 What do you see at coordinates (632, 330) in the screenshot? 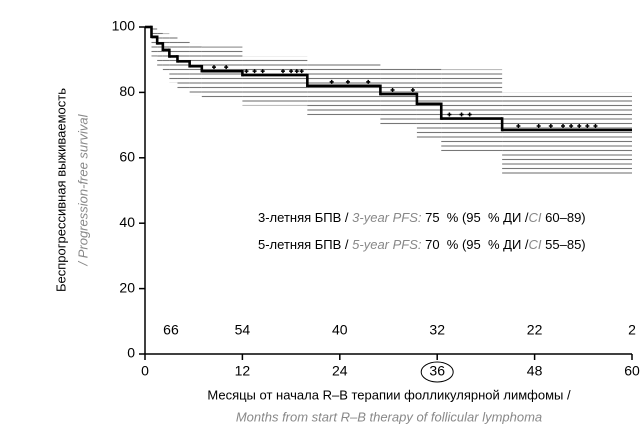
I see `at-risk-label: 2` at bounding box center [632, 330].